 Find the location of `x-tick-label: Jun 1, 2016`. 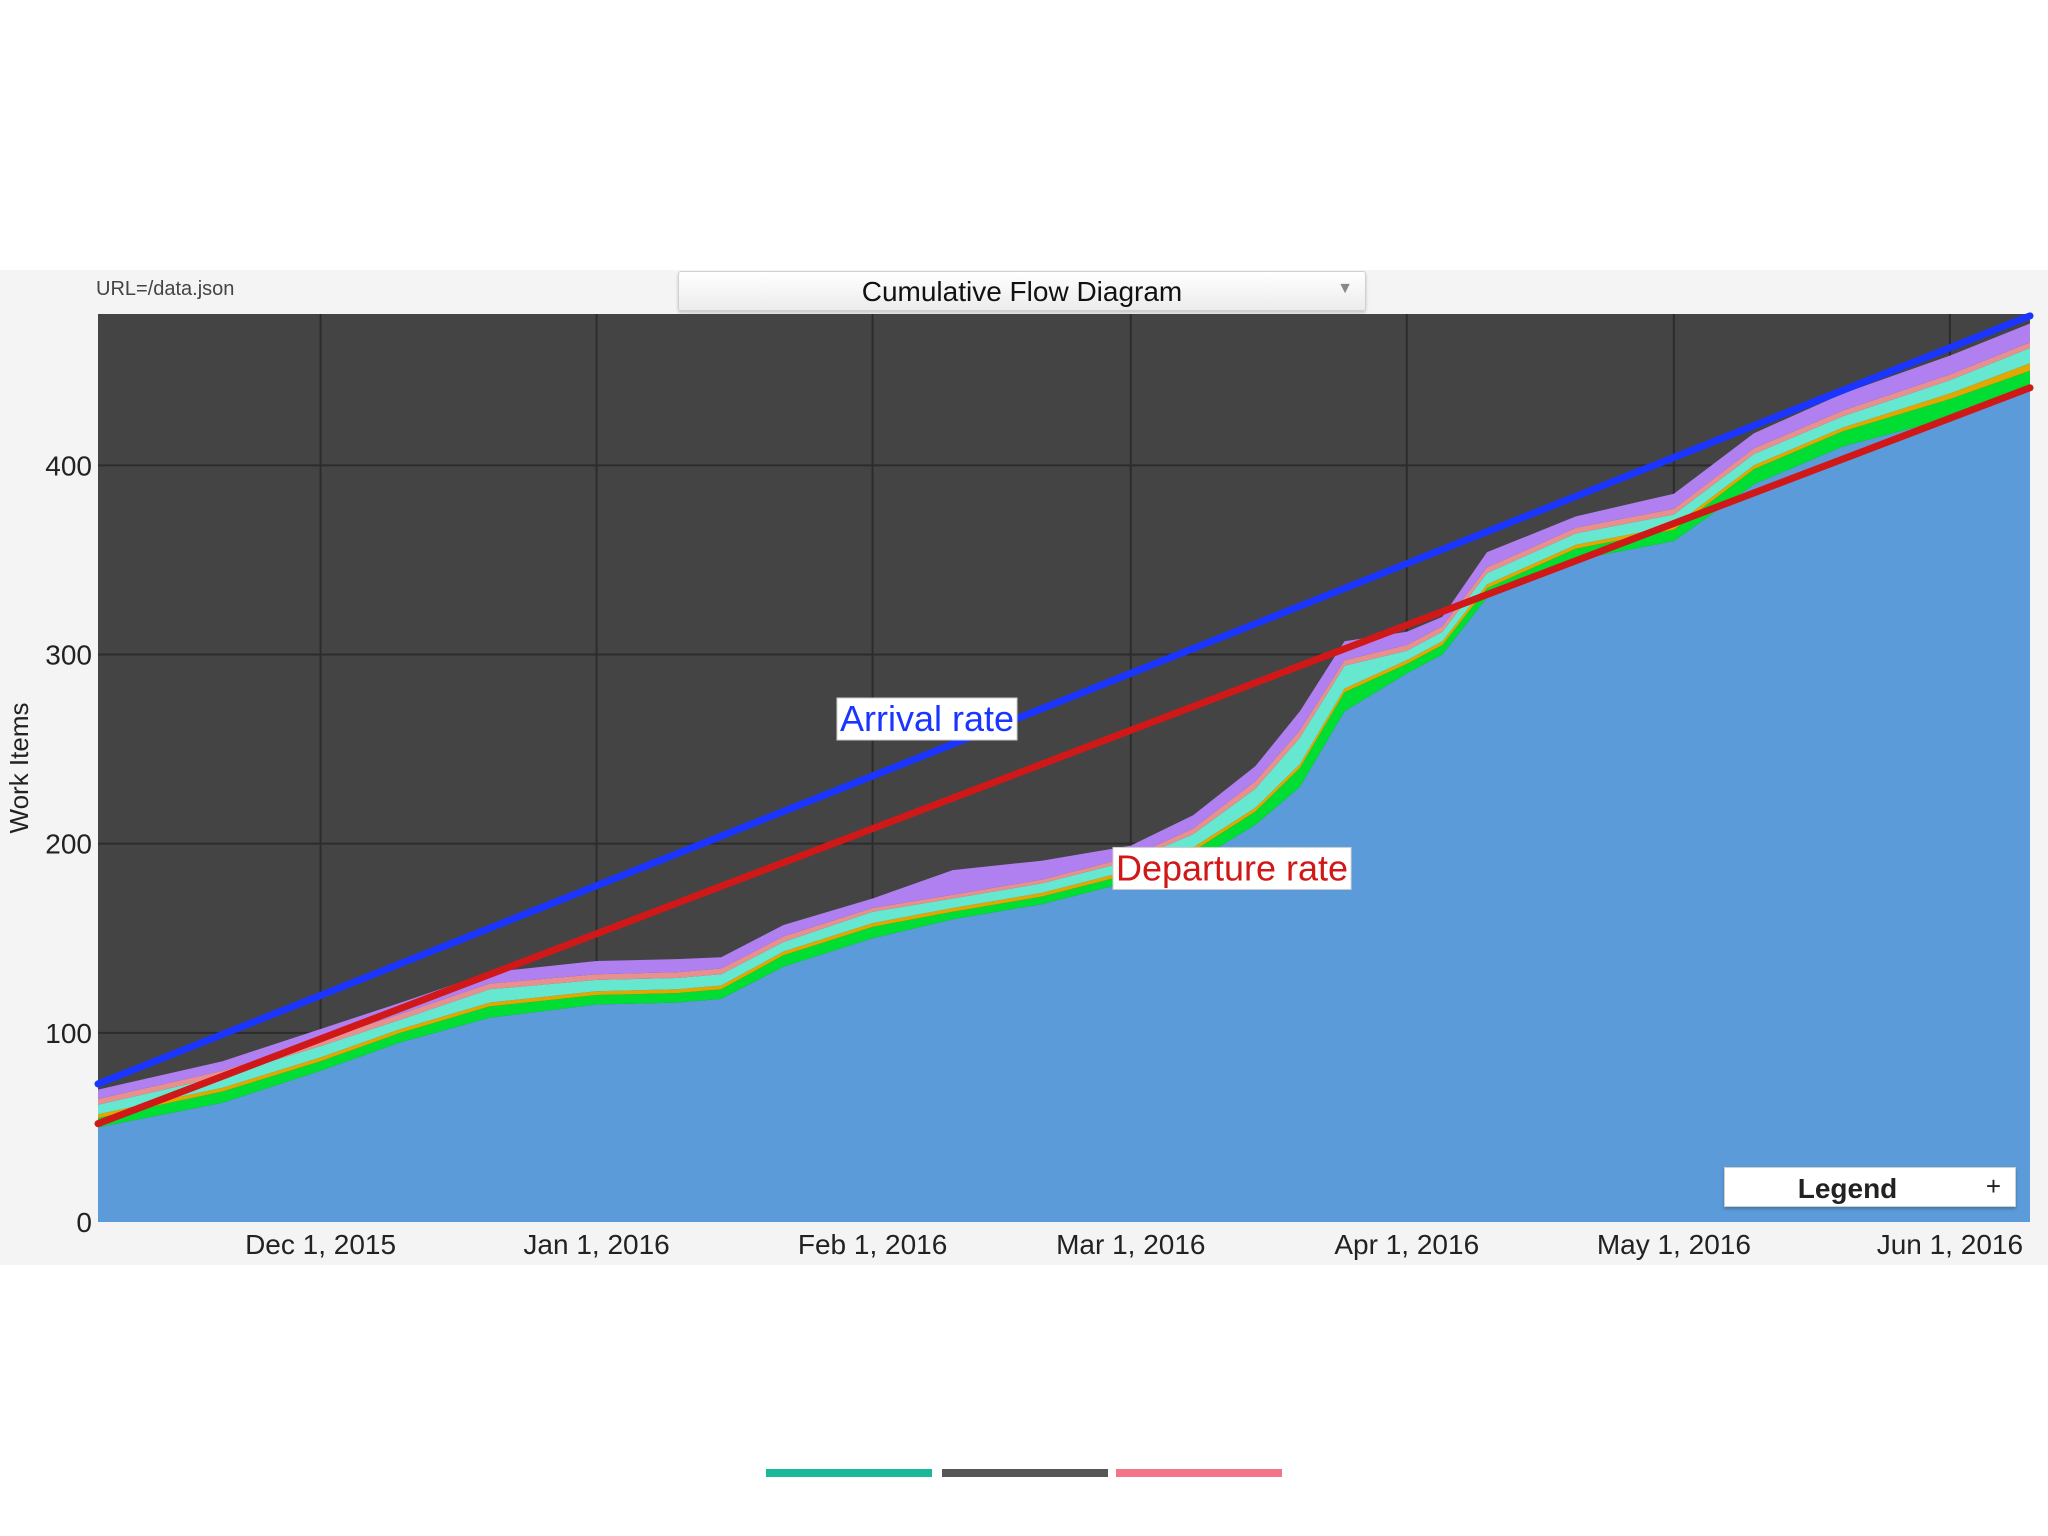

x-tick-label: Jun 1, 2016 is located at coordinates (1950, 1244).